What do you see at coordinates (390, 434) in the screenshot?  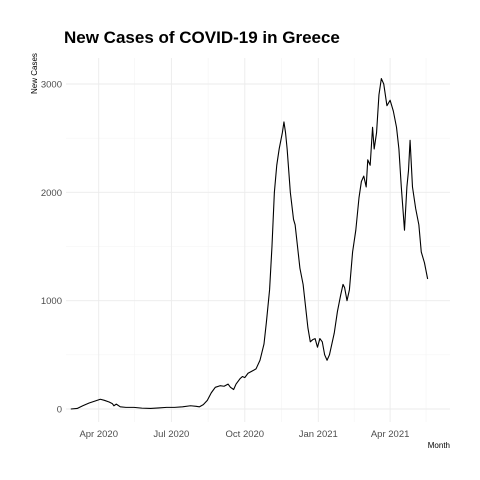 I see `x-tick-label: Apr 2021` at bounding box center [390, 434].